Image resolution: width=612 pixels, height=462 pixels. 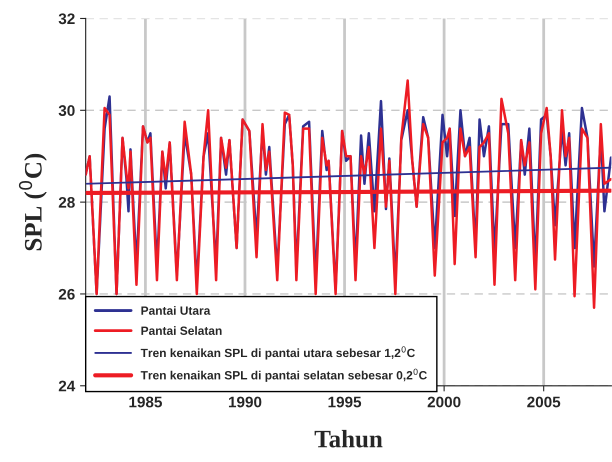 What do you see at coordinates (245, 402) in the screenshot?
I see `x-tick-label: 1990` at bounding box center [245, 402].